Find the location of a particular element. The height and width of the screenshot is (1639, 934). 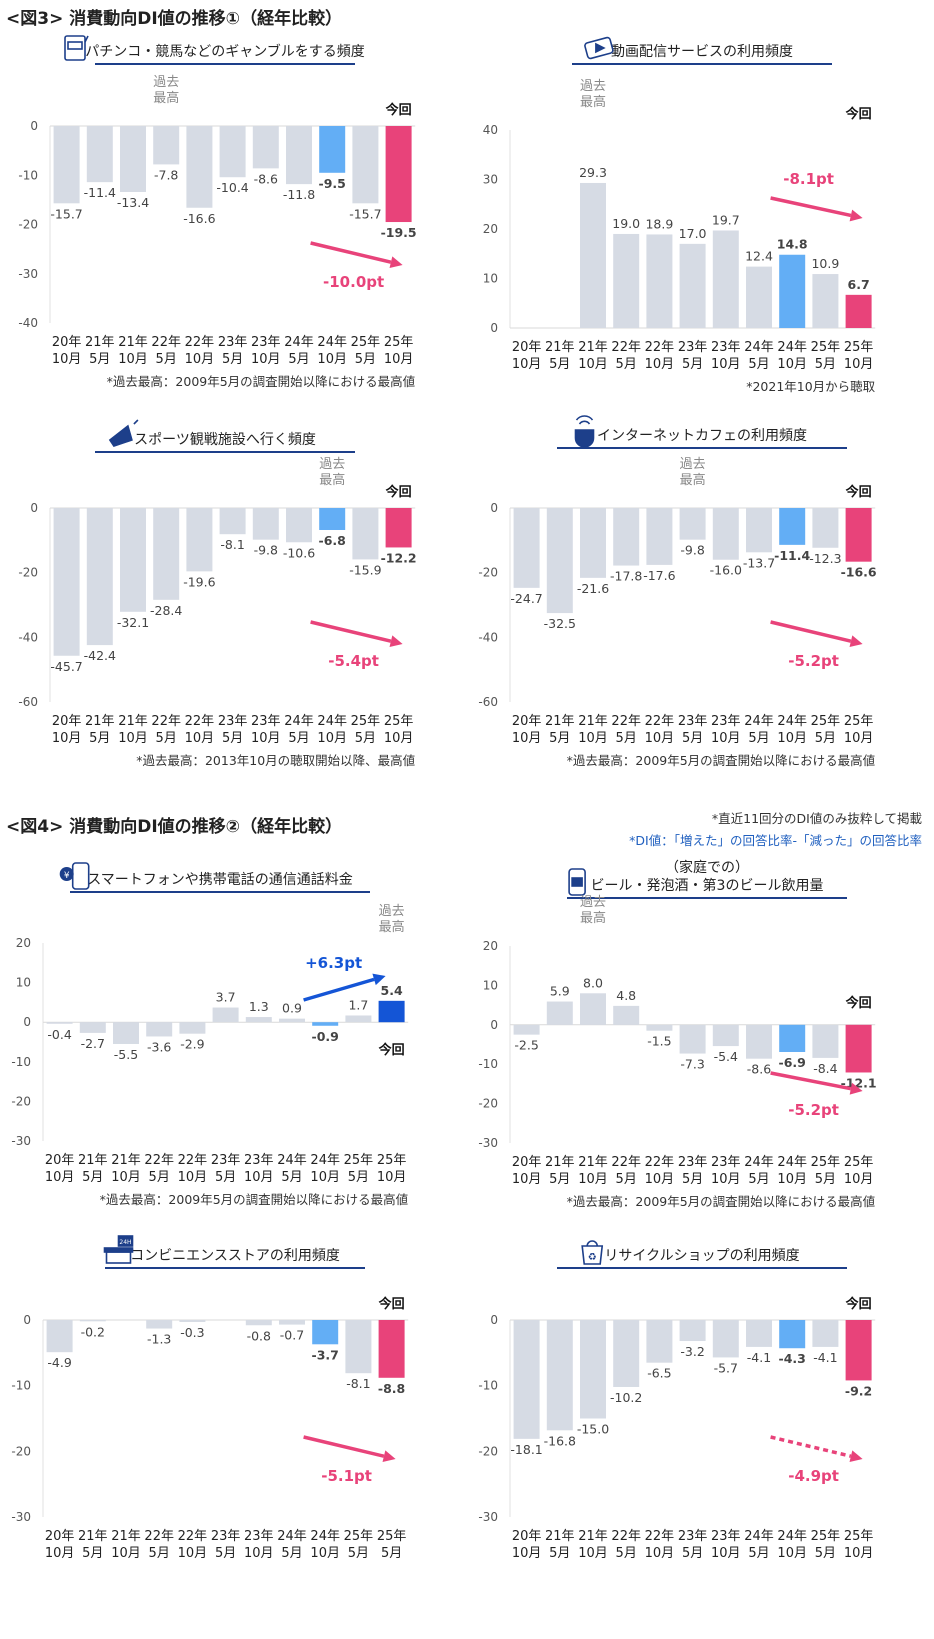

chart-title: スポーツ観戦施設へ行く頻度 is located at coordinates (225, 439).